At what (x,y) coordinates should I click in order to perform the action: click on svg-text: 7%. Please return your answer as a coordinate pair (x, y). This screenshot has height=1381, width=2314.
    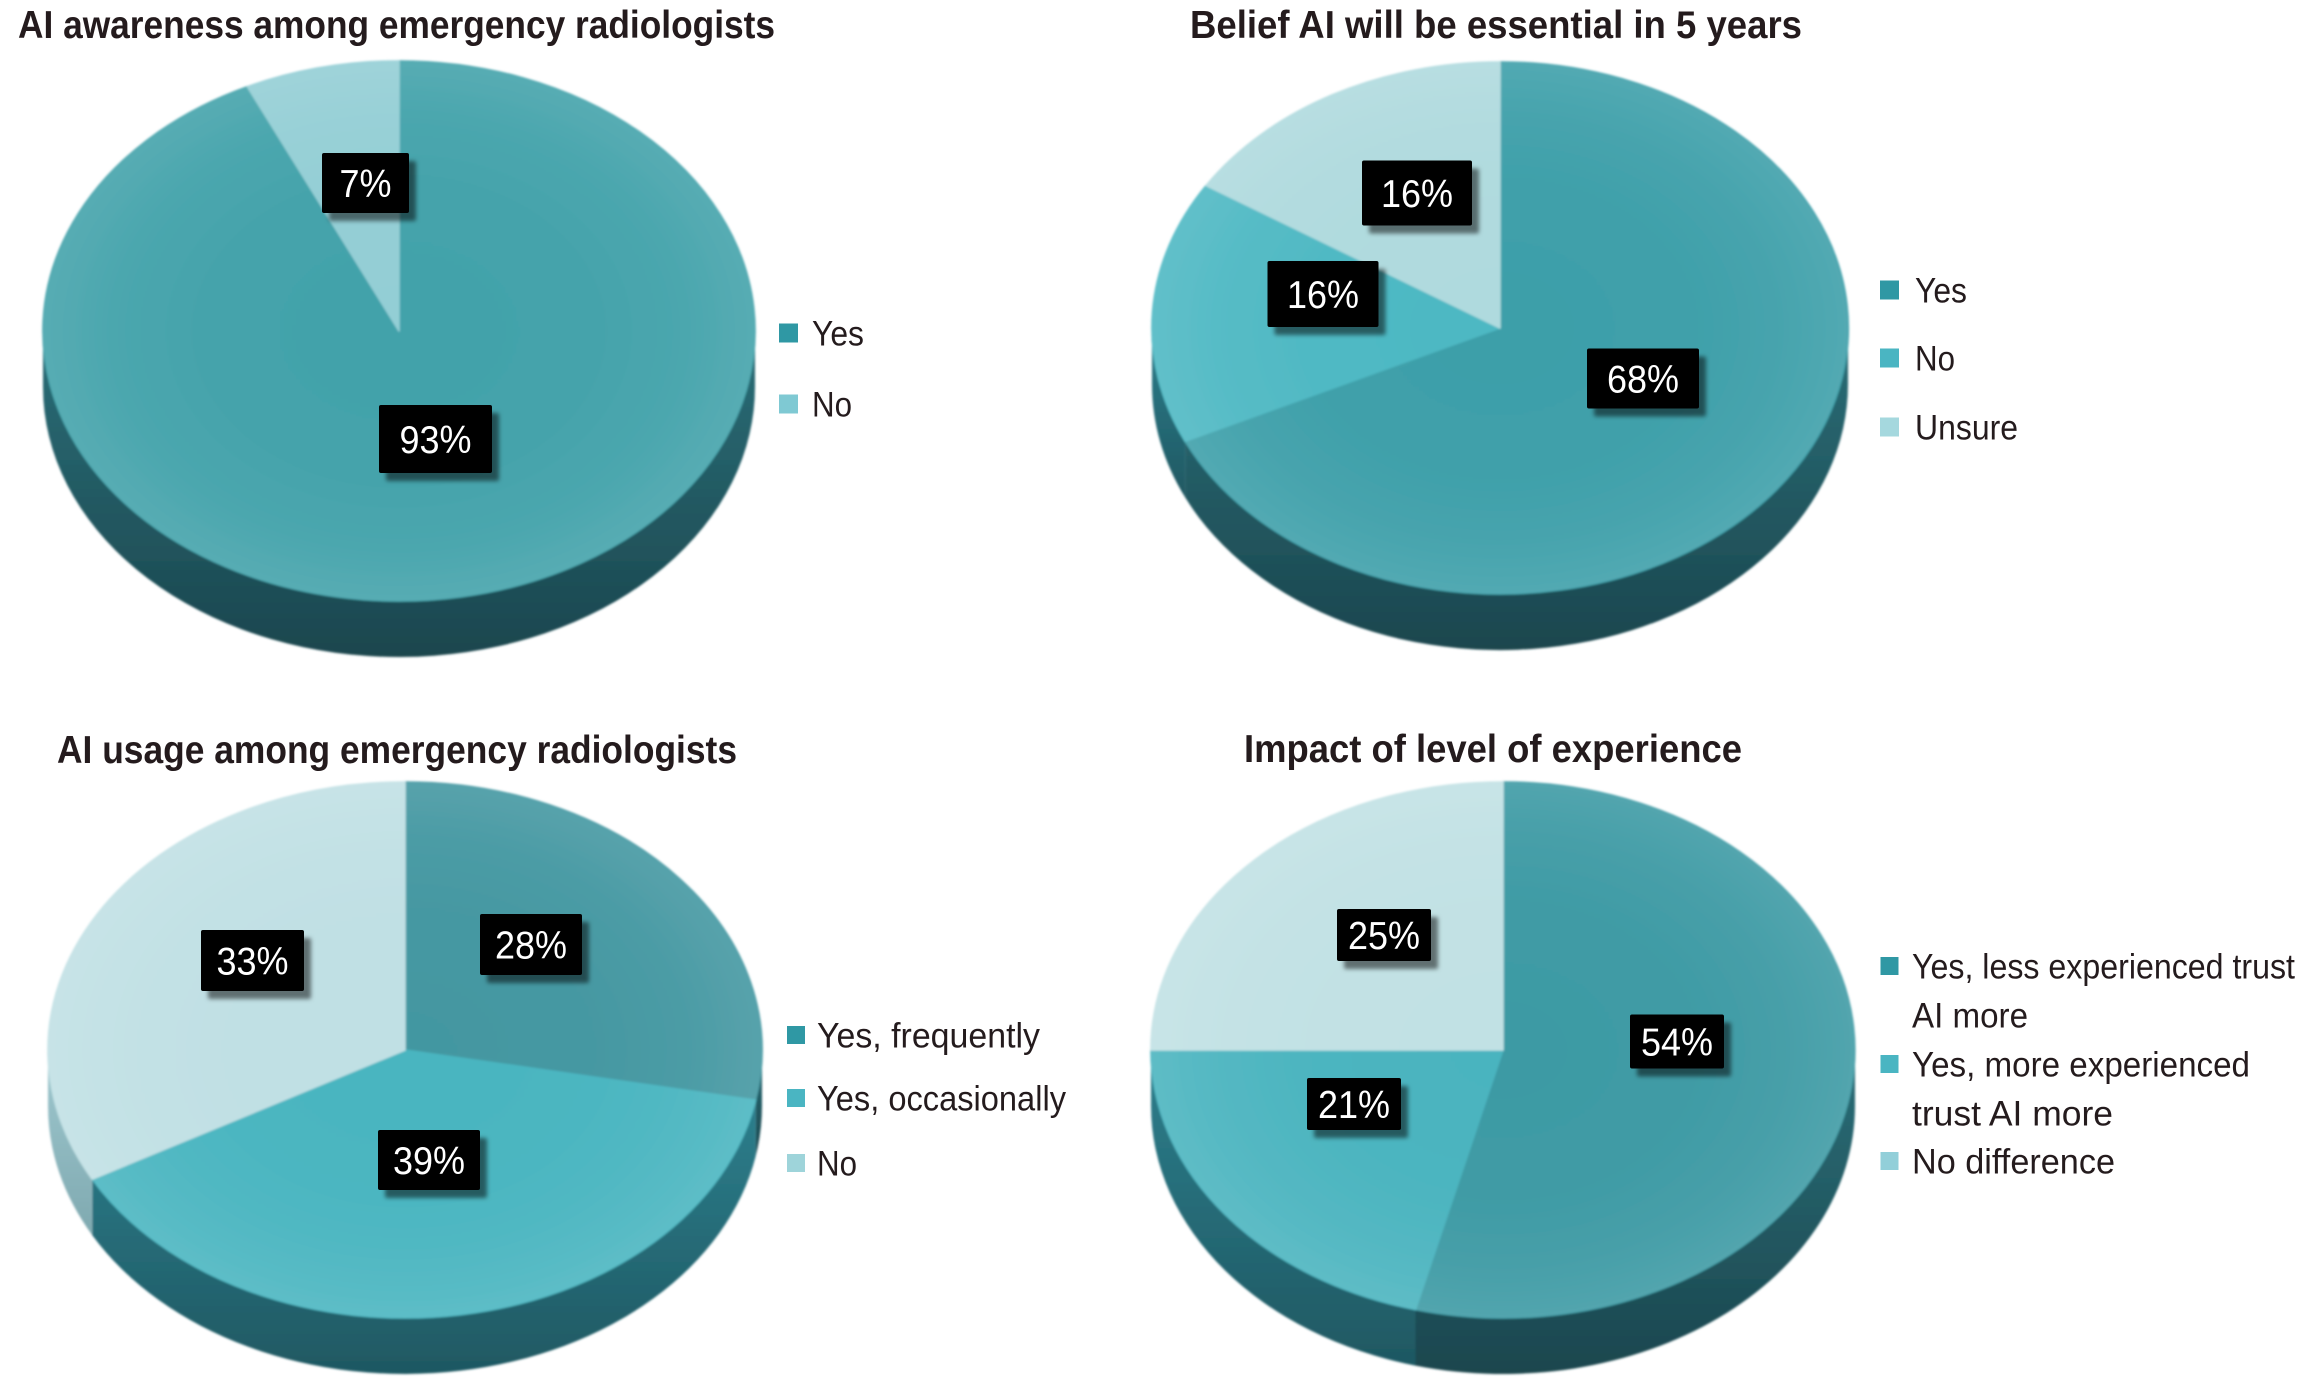
    Looking at the image, I should click on (366, 184).